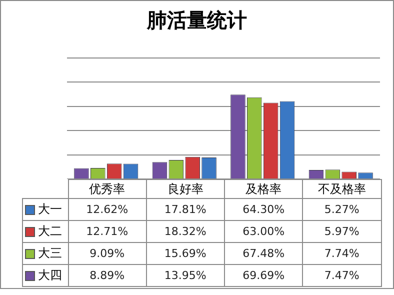  What do you see at coordinates (185, 209) in the screenshot?
I see `data-label: 17.81%` at bounding box center [185, 209].